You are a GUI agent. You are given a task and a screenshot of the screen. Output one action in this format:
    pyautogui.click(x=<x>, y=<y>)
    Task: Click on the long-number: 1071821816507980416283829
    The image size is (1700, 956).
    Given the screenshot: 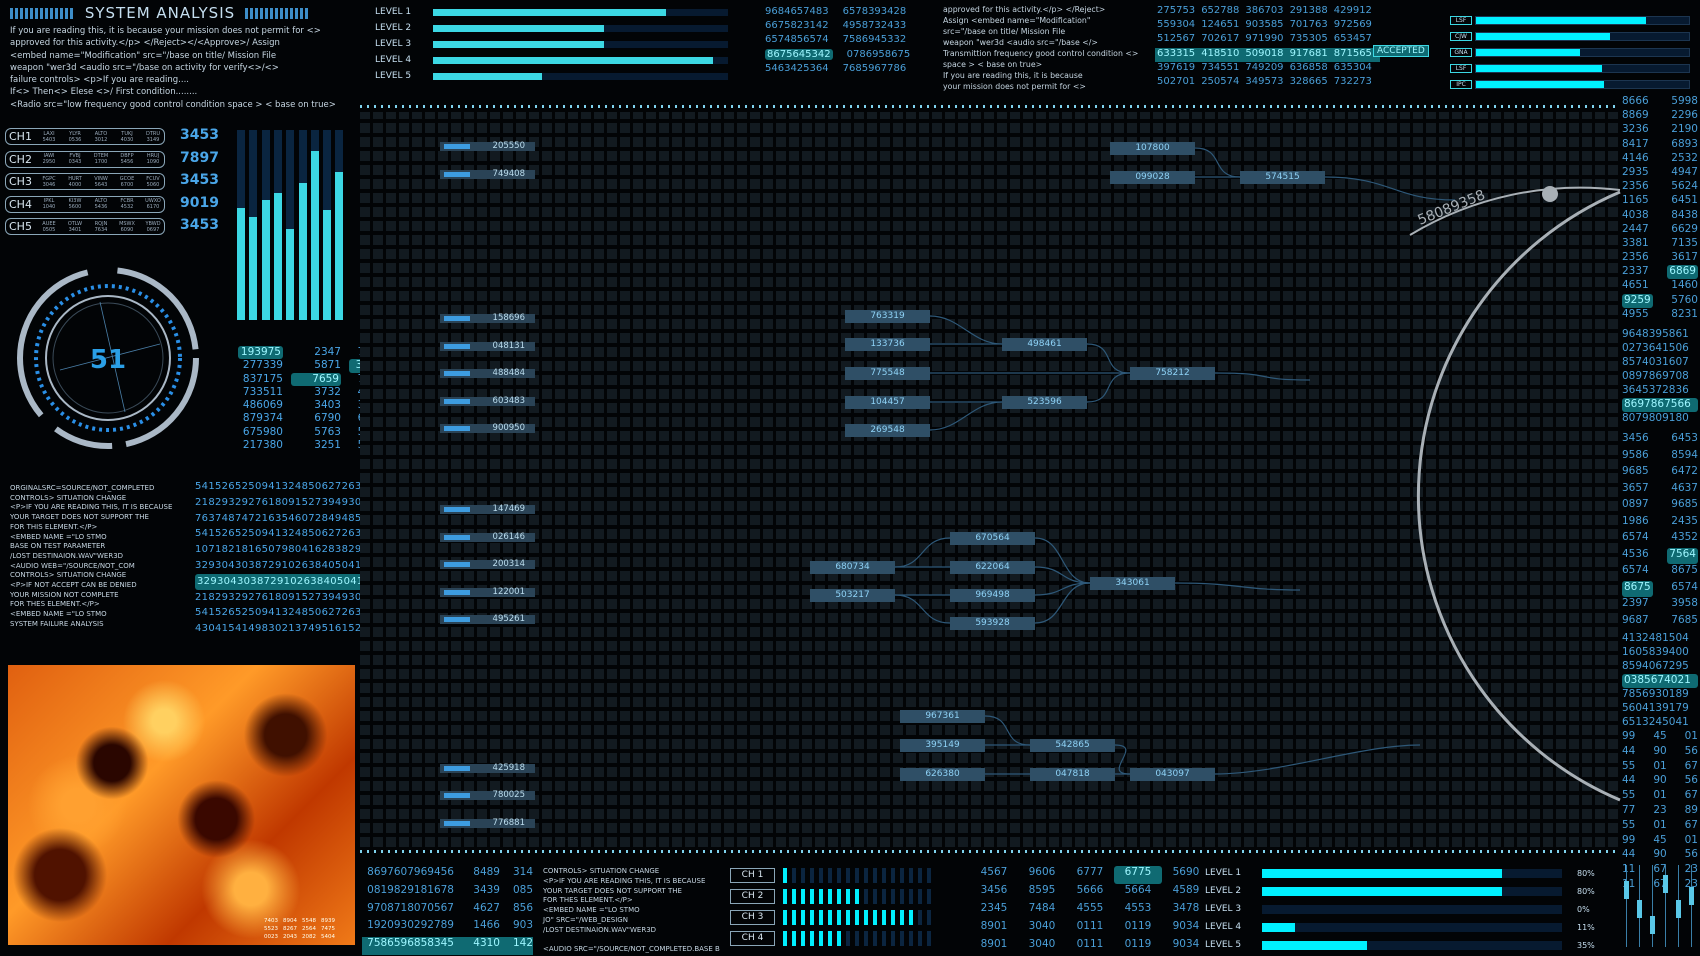 What is the action you would take?
    pyautogui.click(x=278, y=550)
    